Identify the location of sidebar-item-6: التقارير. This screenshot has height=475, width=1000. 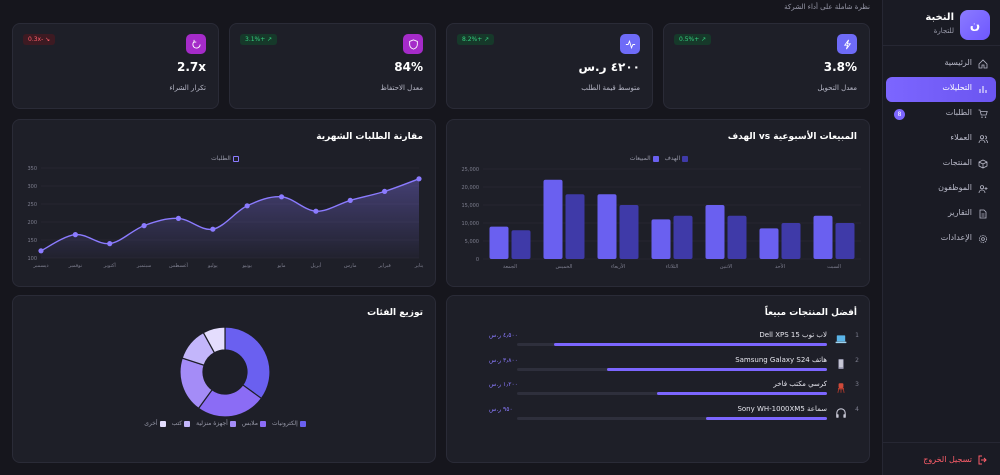
(941, 214).